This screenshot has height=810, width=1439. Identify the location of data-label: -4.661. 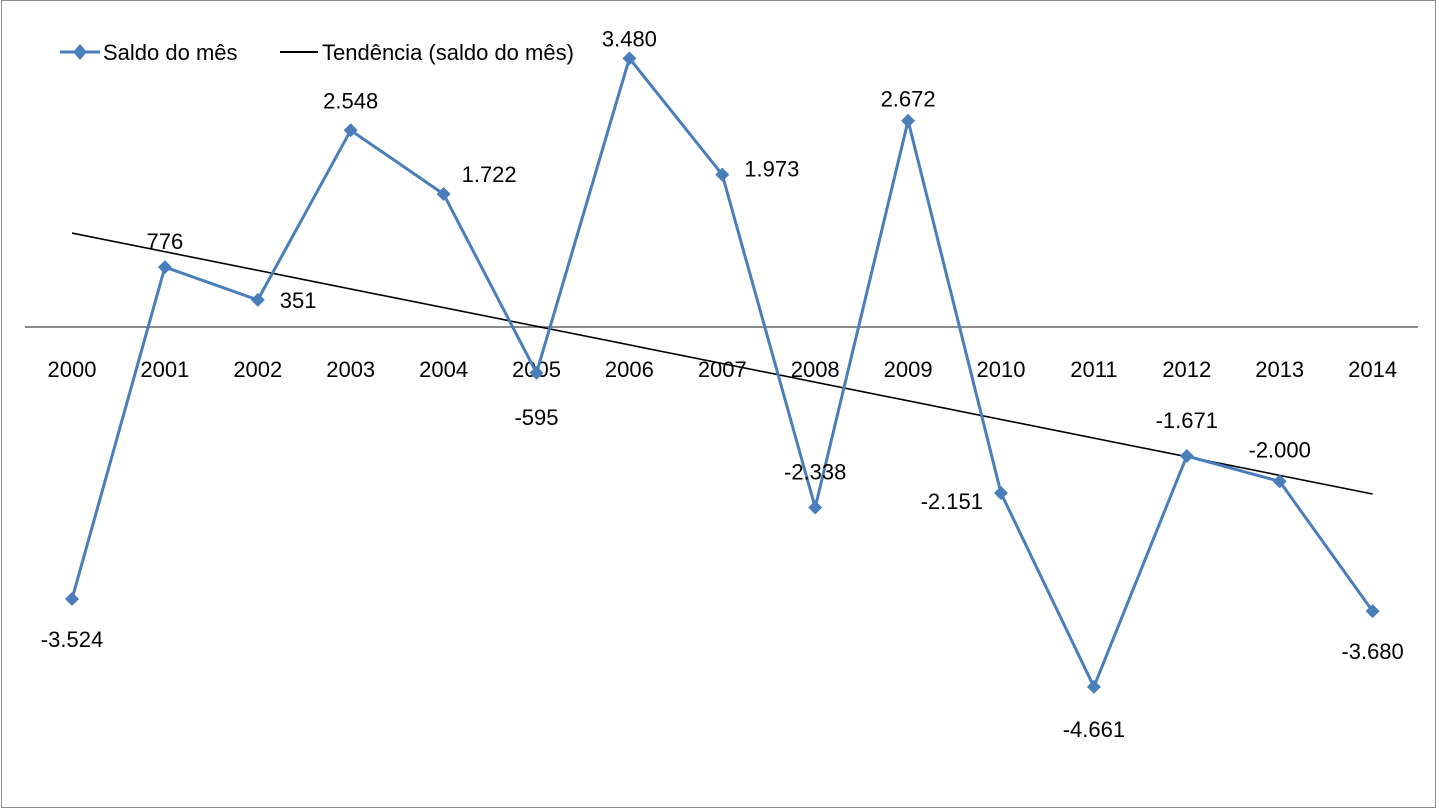
(1094, 729).